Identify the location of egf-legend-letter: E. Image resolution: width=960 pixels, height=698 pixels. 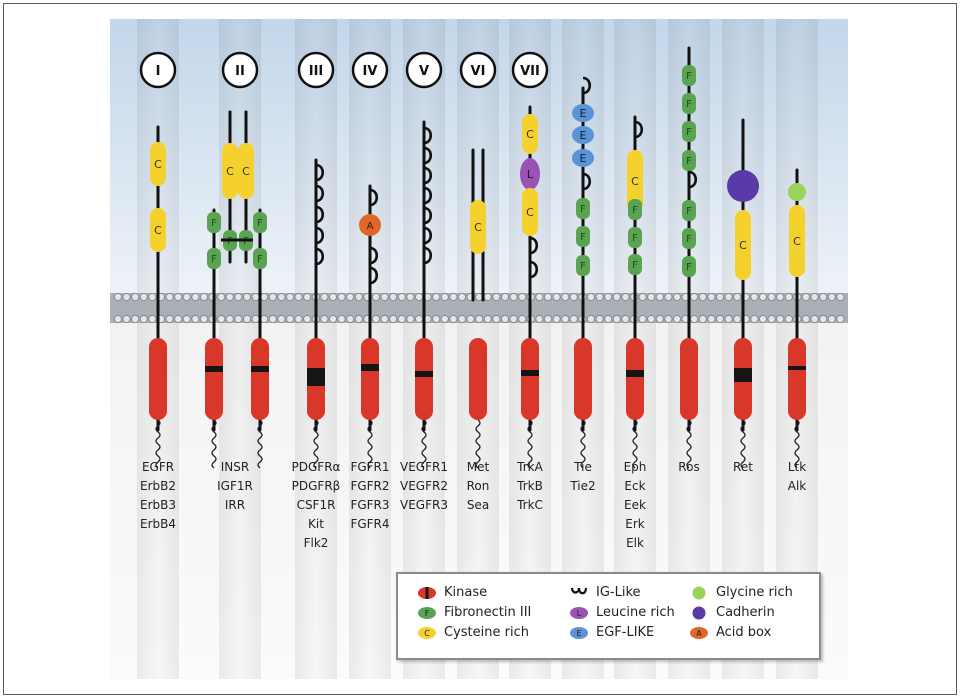
(578, 633).